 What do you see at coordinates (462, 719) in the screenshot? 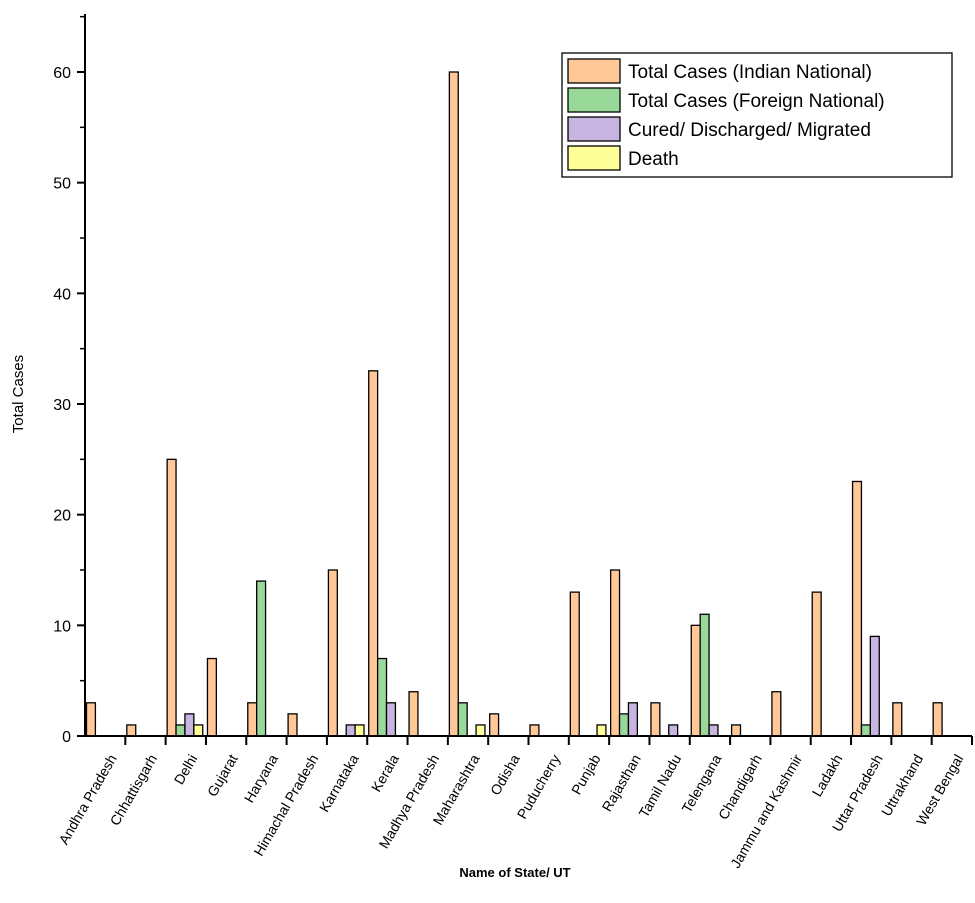
I see `bar-2-maharashtra` at bounding box center [462, 719].